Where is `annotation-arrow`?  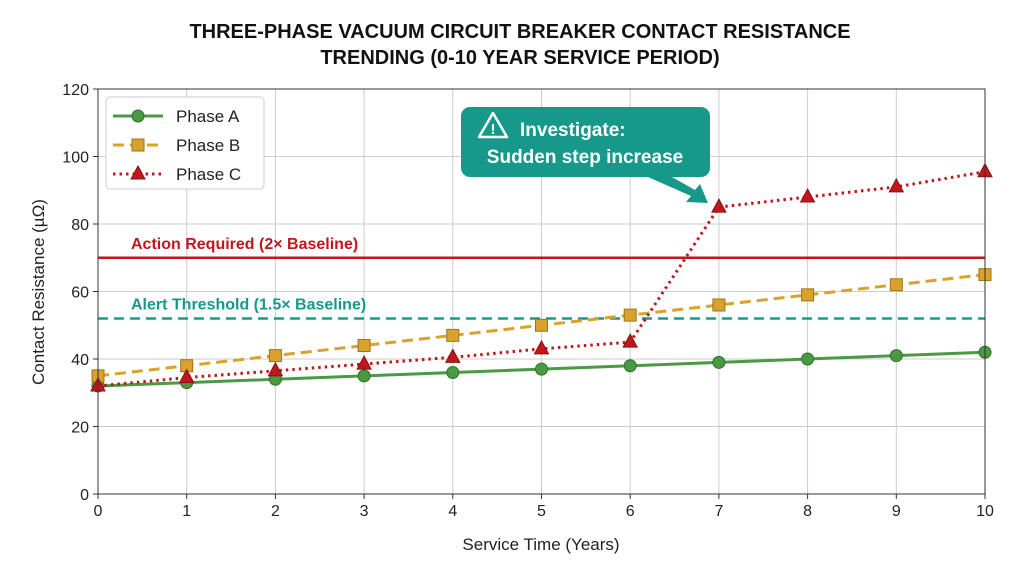 annotation-arrow is located at coordinates (678, 190).